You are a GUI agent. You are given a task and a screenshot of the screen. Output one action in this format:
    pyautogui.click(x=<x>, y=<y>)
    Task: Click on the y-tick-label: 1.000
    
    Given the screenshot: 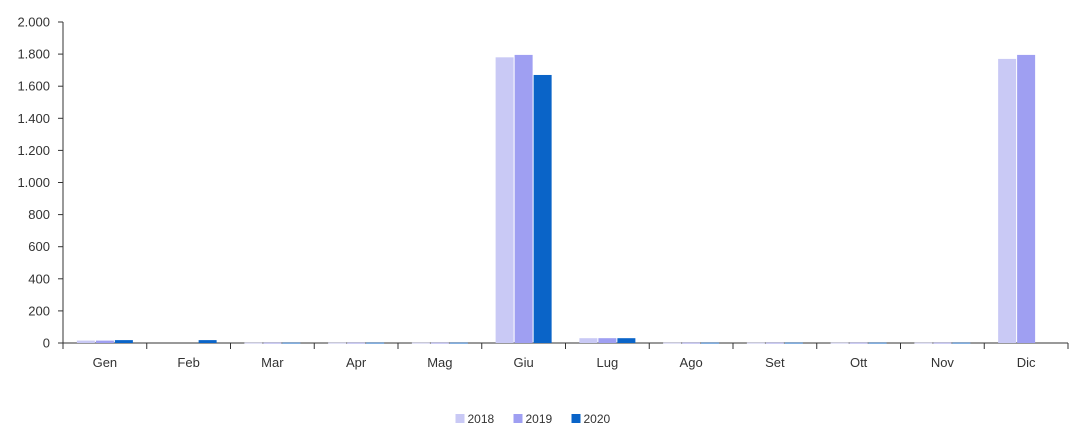 What is the action you would take?
    pyautogui.click(x=33, y=182)
    